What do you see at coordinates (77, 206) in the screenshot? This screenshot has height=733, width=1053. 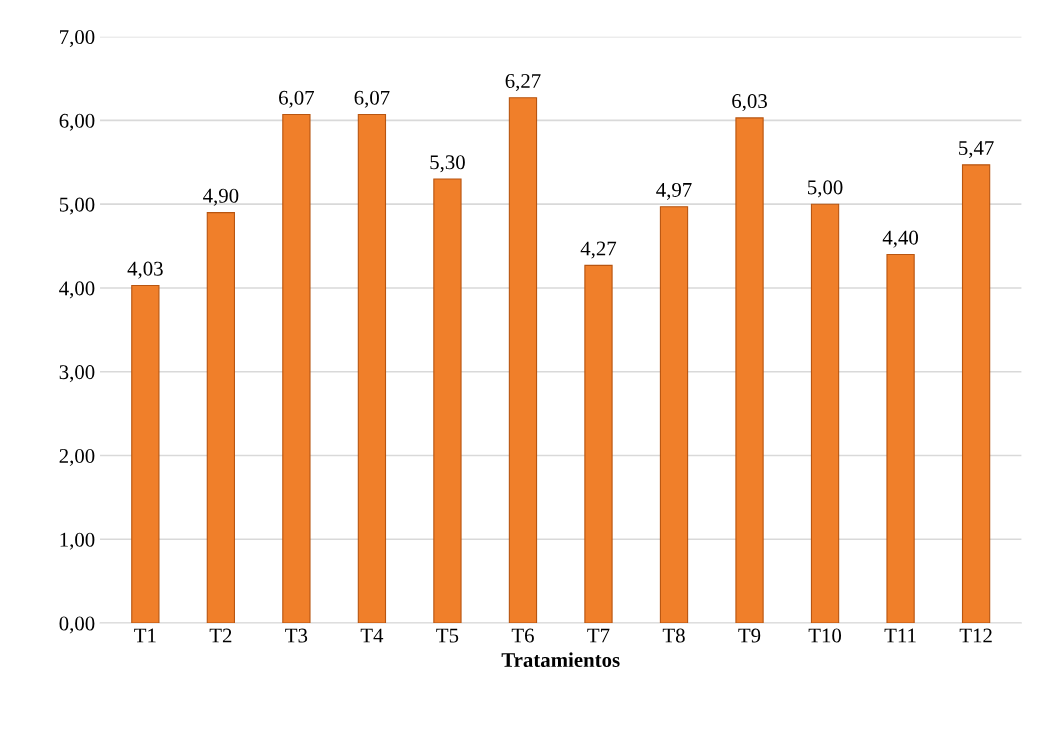 I see `y-tick-label: 5,00` at bounding box center [77, 206].